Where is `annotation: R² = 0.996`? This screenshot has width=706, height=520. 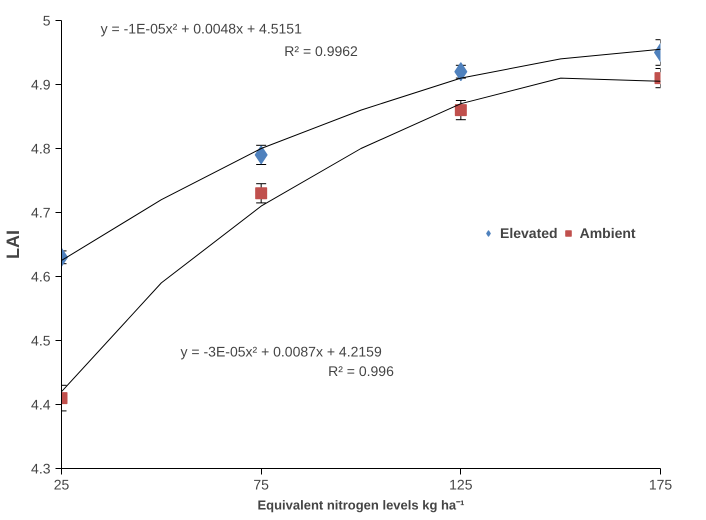 annotation: R² = 0.996 is located at coordinates (361, 370).